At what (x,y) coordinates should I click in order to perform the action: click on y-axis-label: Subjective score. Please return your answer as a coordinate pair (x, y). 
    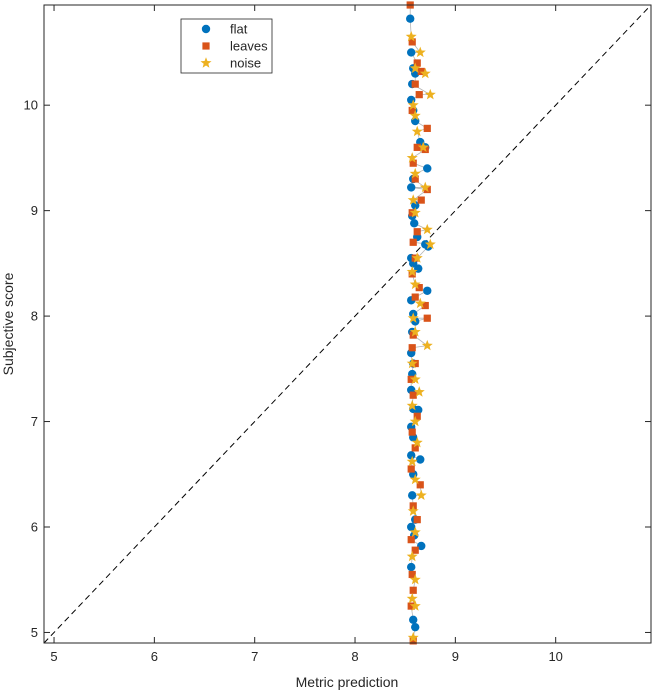
    Looking at the image, I should click on (8, 323).